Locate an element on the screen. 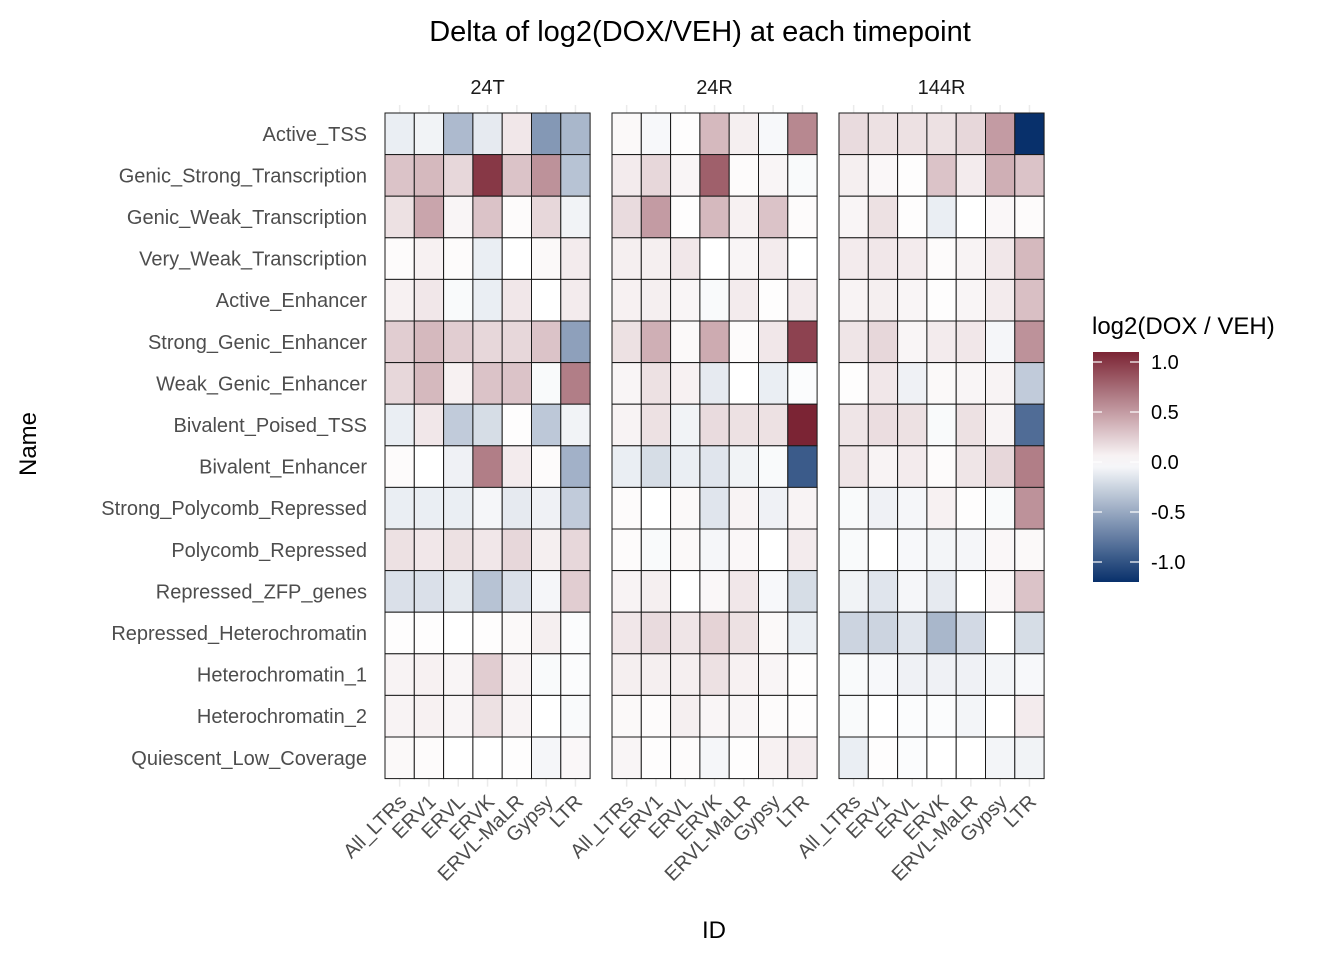 The image size is (1344, 960). y-tick-label: Bivalent_Poised_TSS is located at coordinates (270, 426).